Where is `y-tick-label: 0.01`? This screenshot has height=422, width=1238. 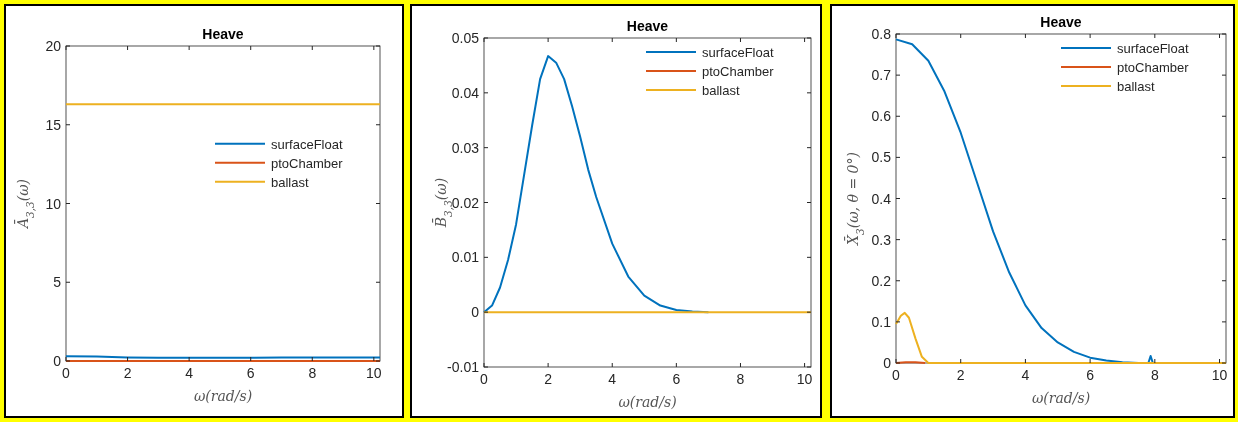
y-tick-label: 0.01 is located at coordinates (465, 257).